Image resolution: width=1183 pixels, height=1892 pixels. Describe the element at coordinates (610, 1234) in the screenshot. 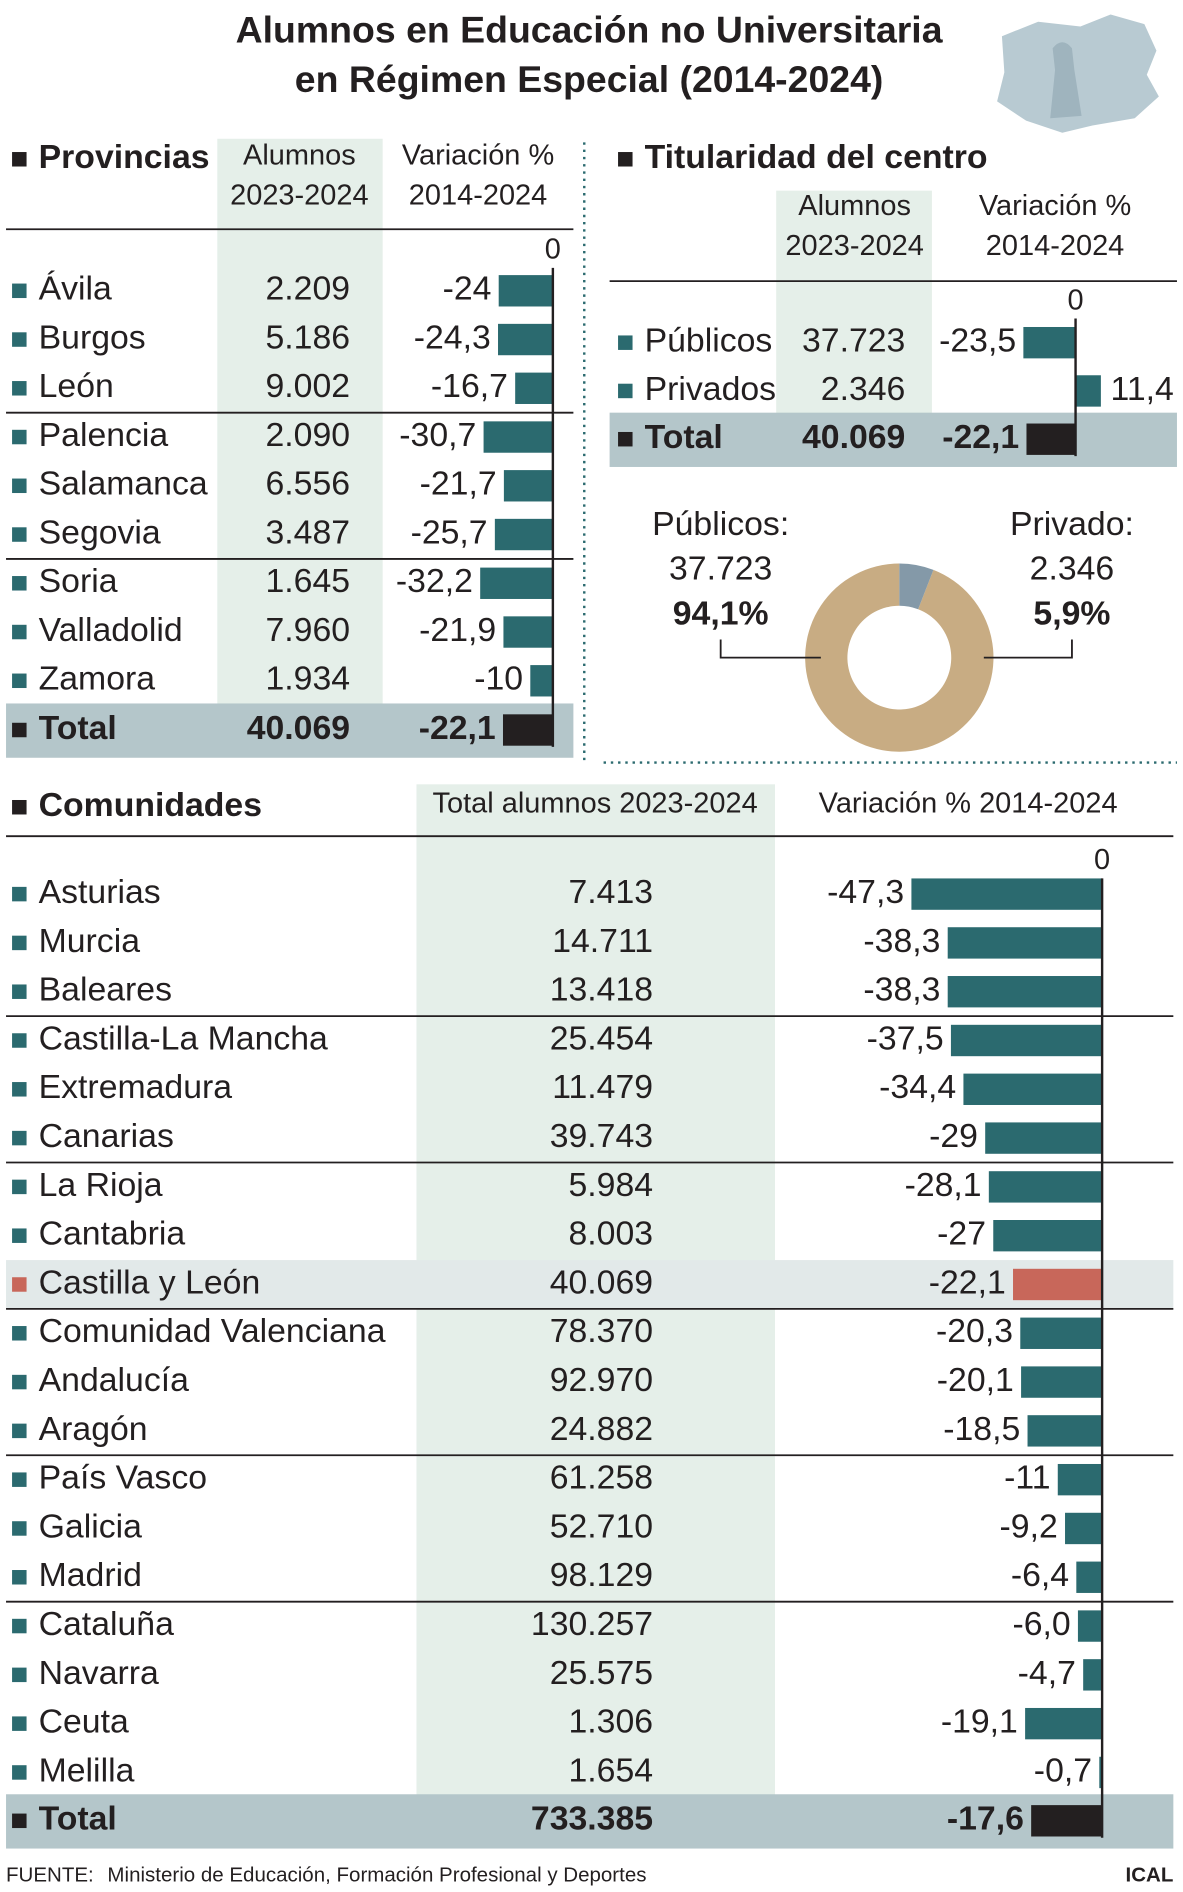

I see `row-alumnos: 8.003` at that location.